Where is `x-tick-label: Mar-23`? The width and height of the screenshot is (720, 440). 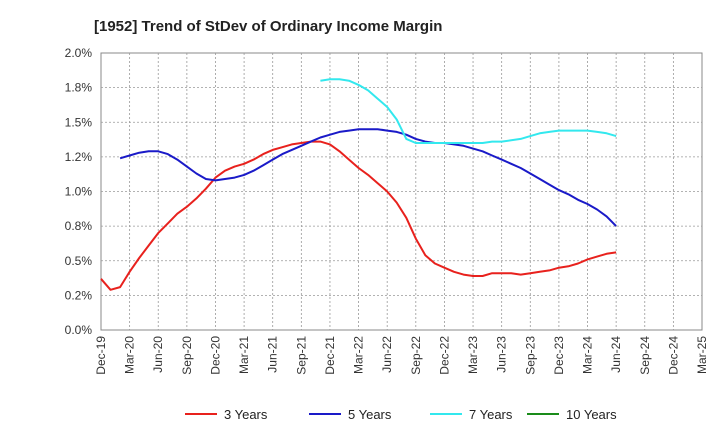 x-tick-label: Mar-23 is located at coordinates (473, 355).